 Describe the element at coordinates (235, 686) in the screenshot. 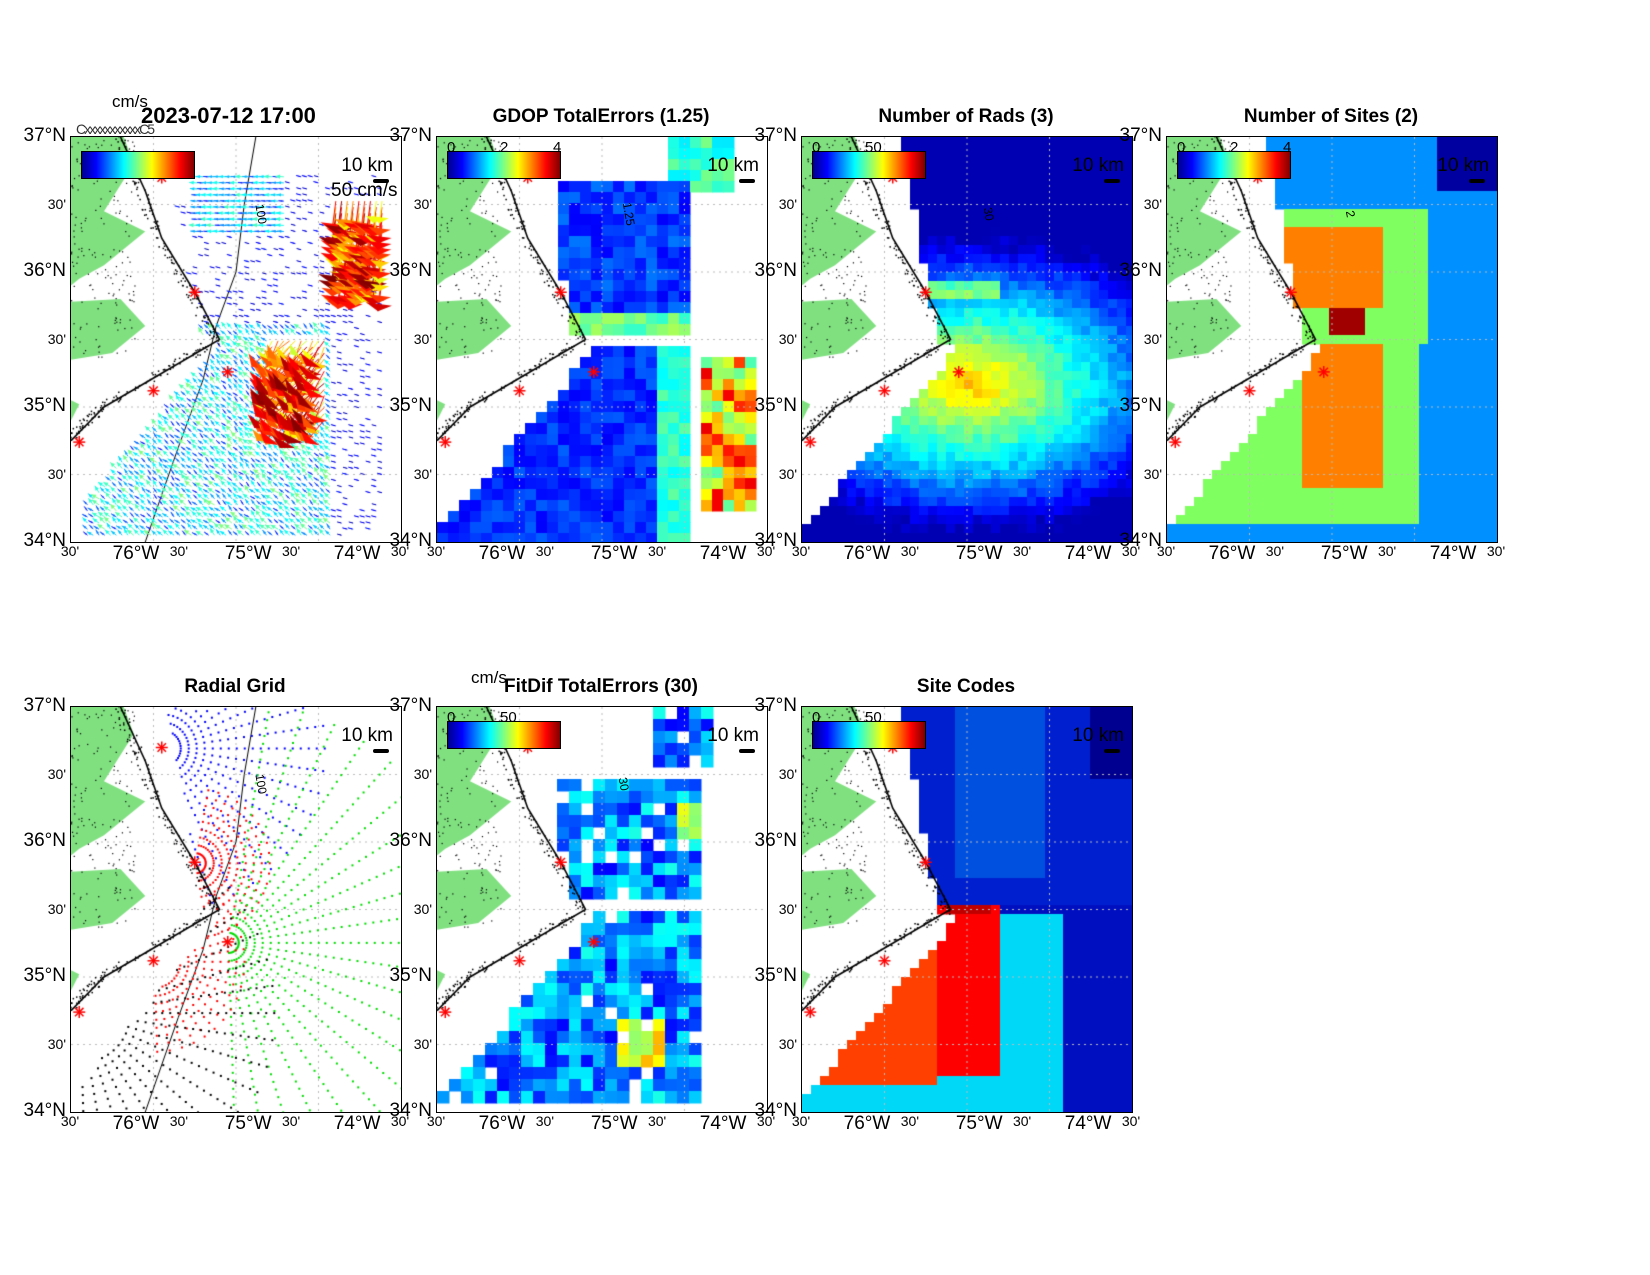

I see `panel-title: Radial Grid` at that location.